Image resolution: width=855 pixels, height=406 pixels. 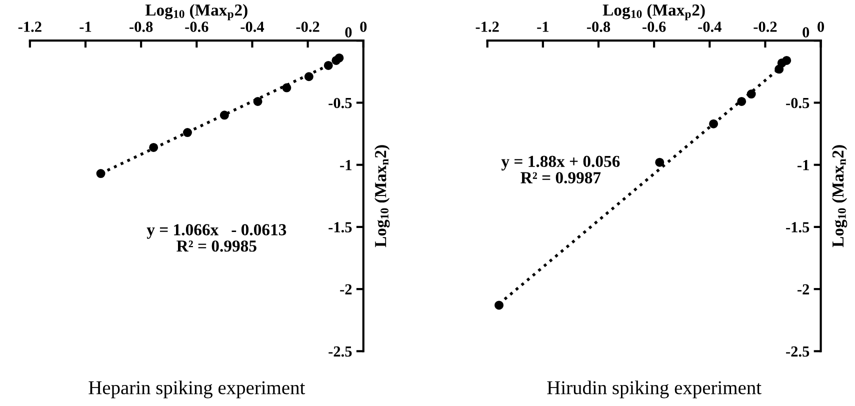 What do you see at coordinates (654, 389) in the screenshot?
I see `text: Hirudin spiking experiment` at bounding box center [654, 389].